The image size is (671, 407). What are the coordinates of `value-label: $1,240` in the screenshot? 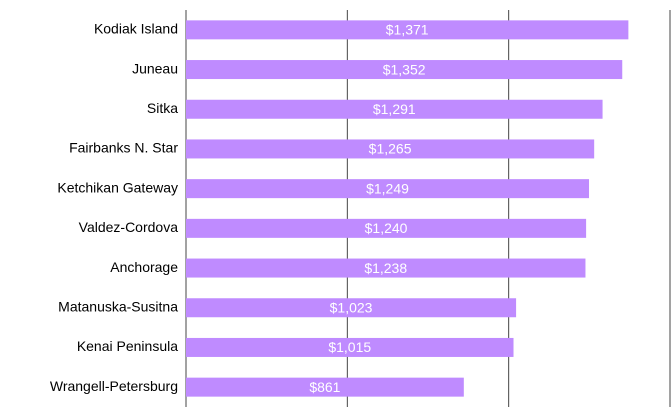 It's located at (386, 228).